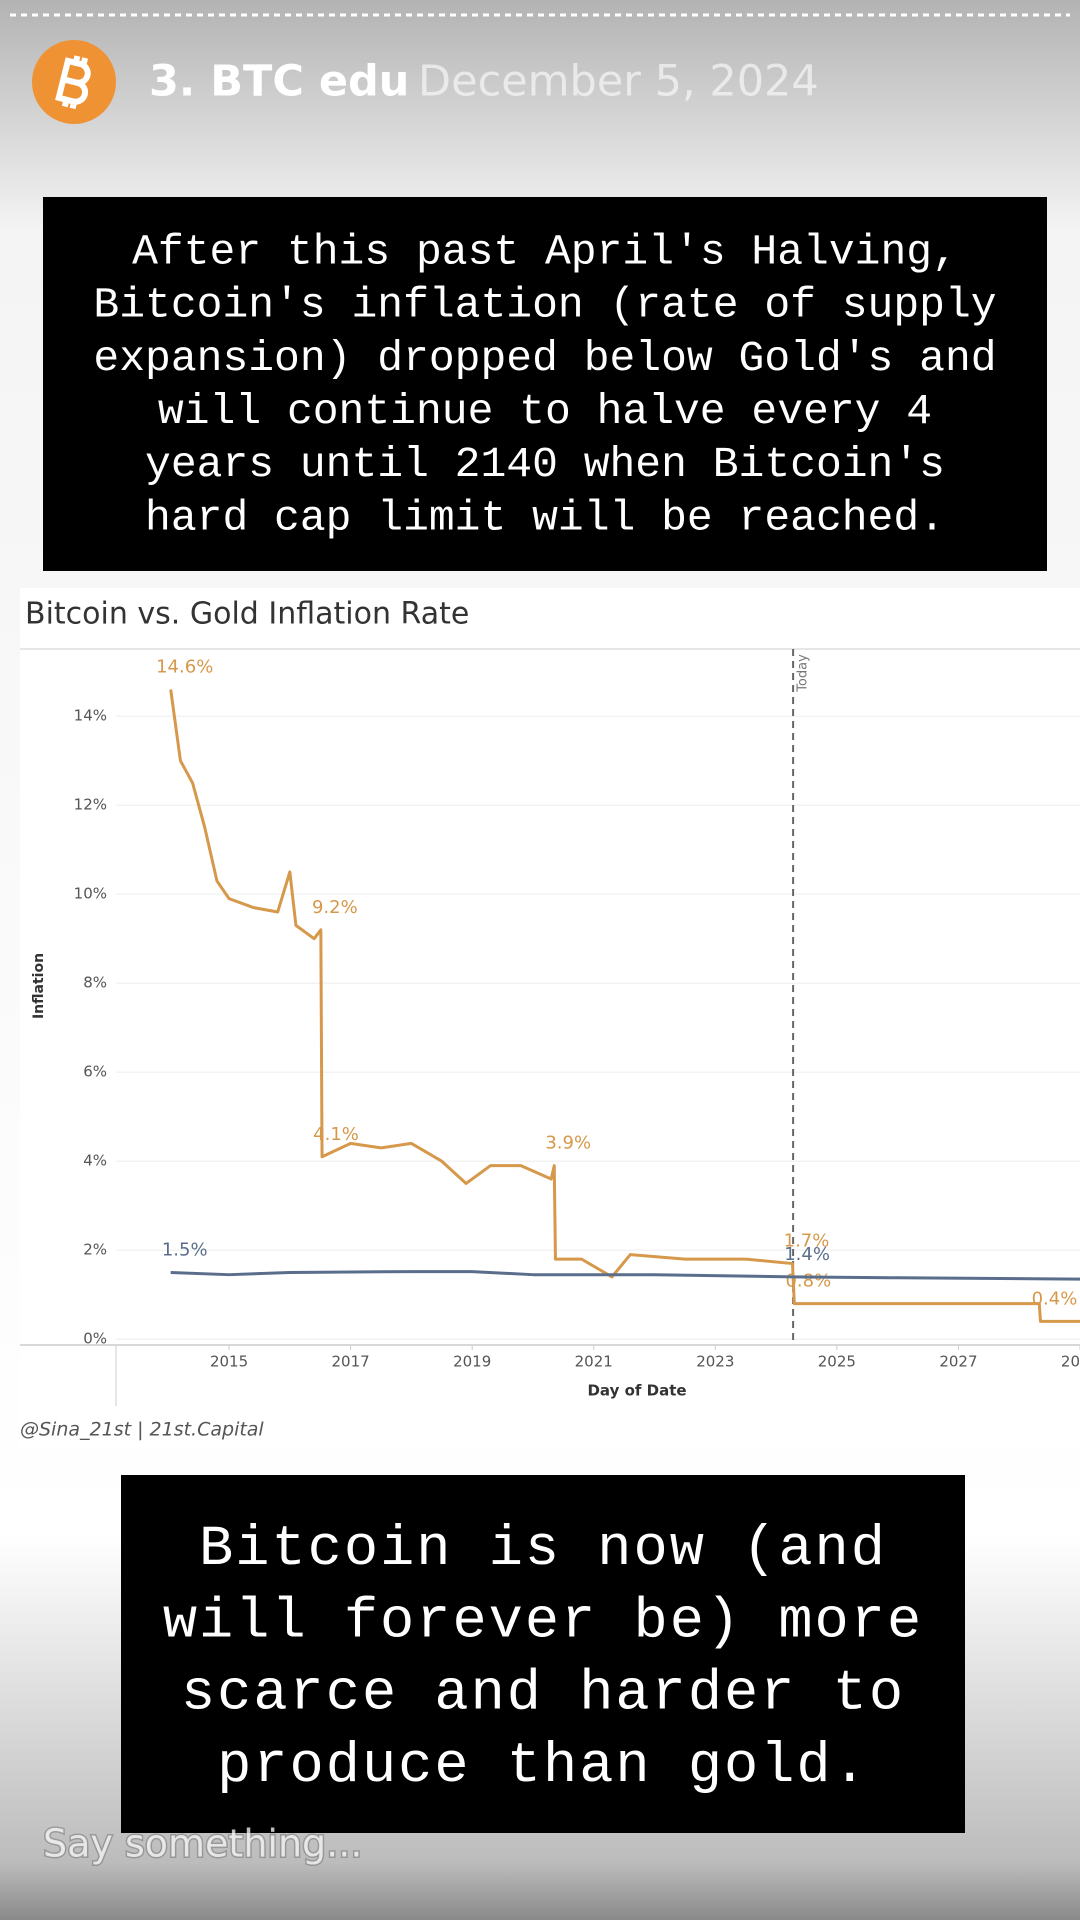 This screenshot has width=1080, height=1920. What do you see at coordinates (335, 907) in the screenshot?
I see `data-label: 9.2%` at bounding box center [335, 907].